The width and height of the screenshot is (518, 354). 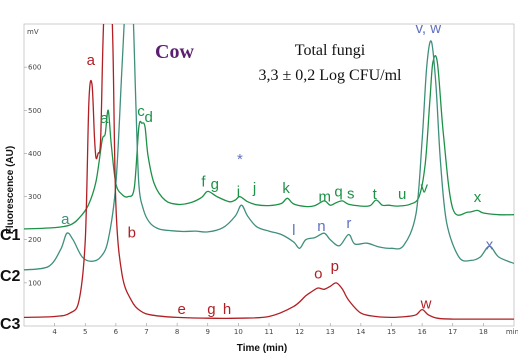 What do you see at coordinates (318, 274) in the screenshot?
I see `peak-label: o` at bounding box center [318, 274].